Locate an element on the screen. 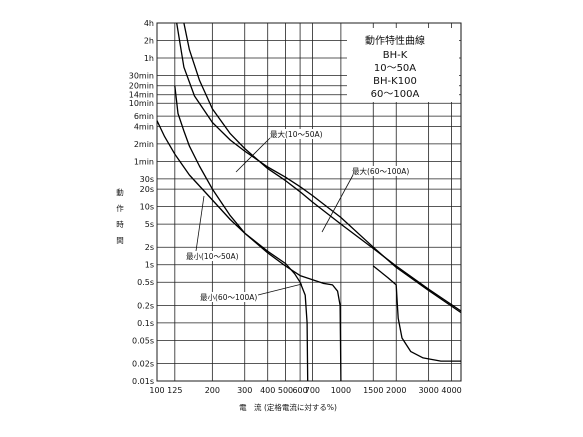  annotation-min-60-100: 最小(60〜100A) is located at coordinates (228, 297).